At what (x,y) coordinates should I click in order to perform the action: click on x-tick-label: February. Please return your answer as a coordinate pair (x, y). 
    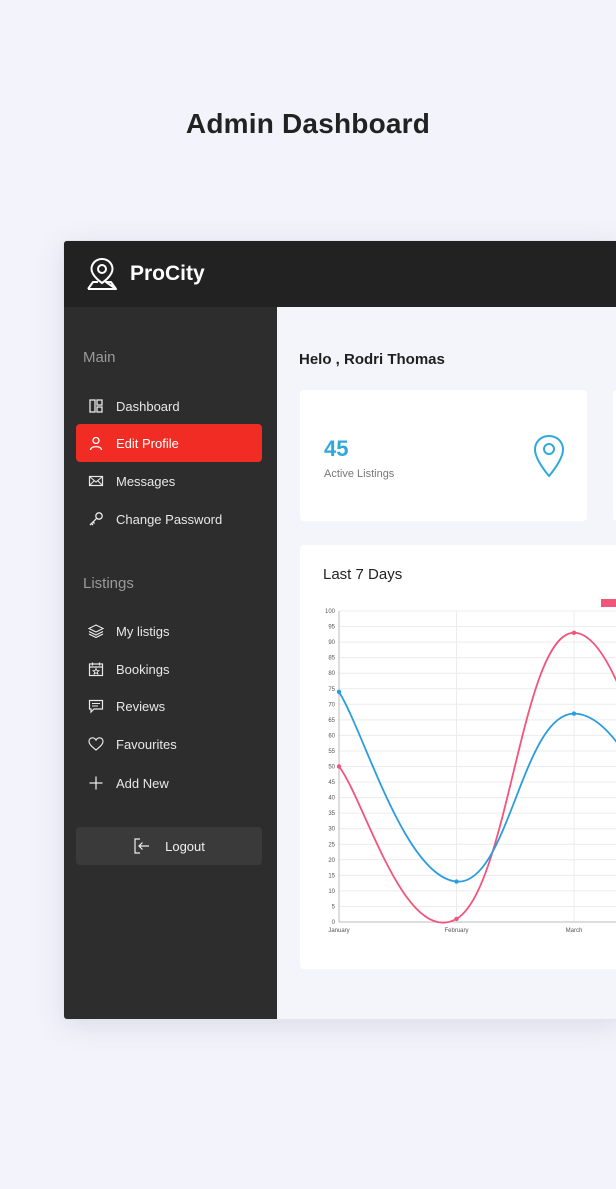
    Looking at the image, I should click on (456, 931).